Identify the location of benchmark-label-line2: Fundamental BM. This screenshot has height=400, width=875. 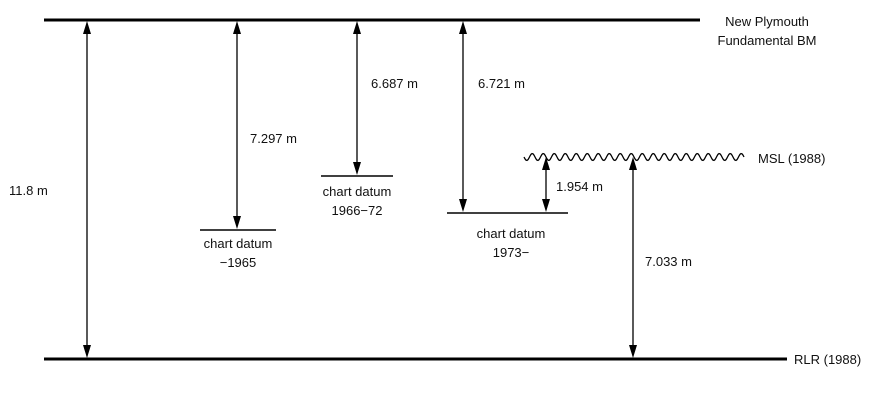
(767, 40).